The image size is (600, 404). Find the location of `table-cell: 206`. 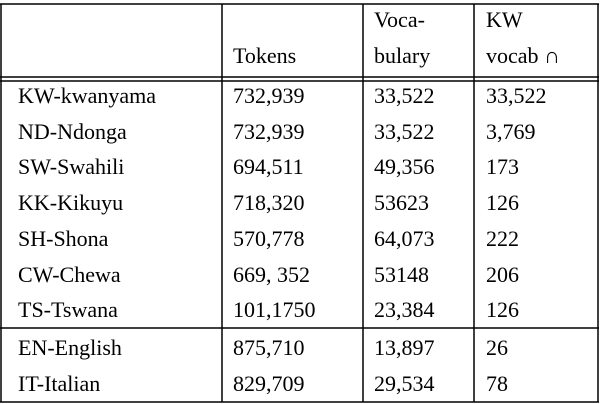

table-cell: 206 is located at coordinates (502, 274).